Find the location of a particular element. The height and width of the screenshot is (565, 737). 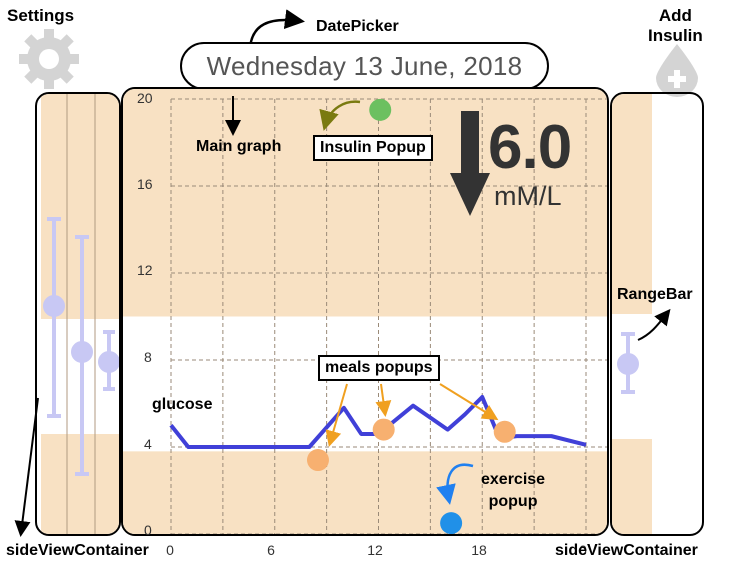

y-tick-16: 16 is located at coordinates (145, 184).